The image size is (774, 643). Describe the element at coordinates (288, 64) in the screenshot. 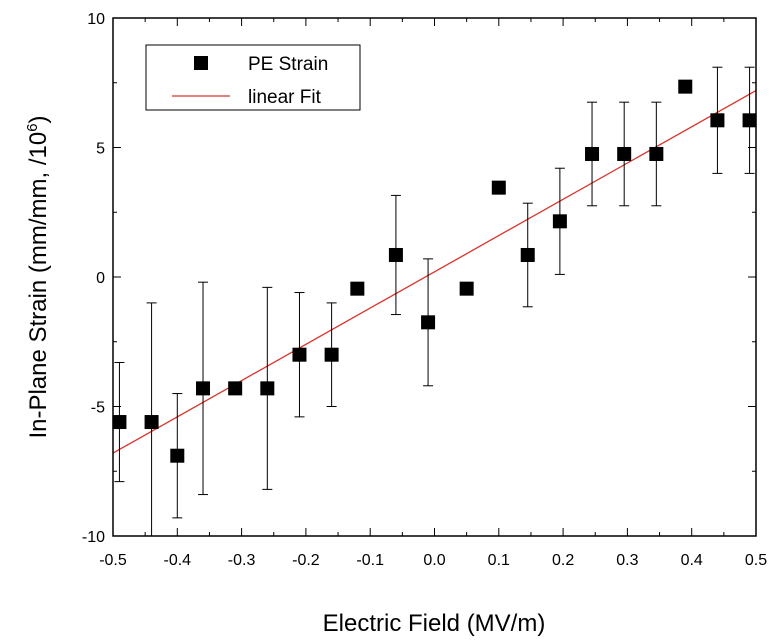

I see `legend-label-pe-strain: PE Strain` at that location.